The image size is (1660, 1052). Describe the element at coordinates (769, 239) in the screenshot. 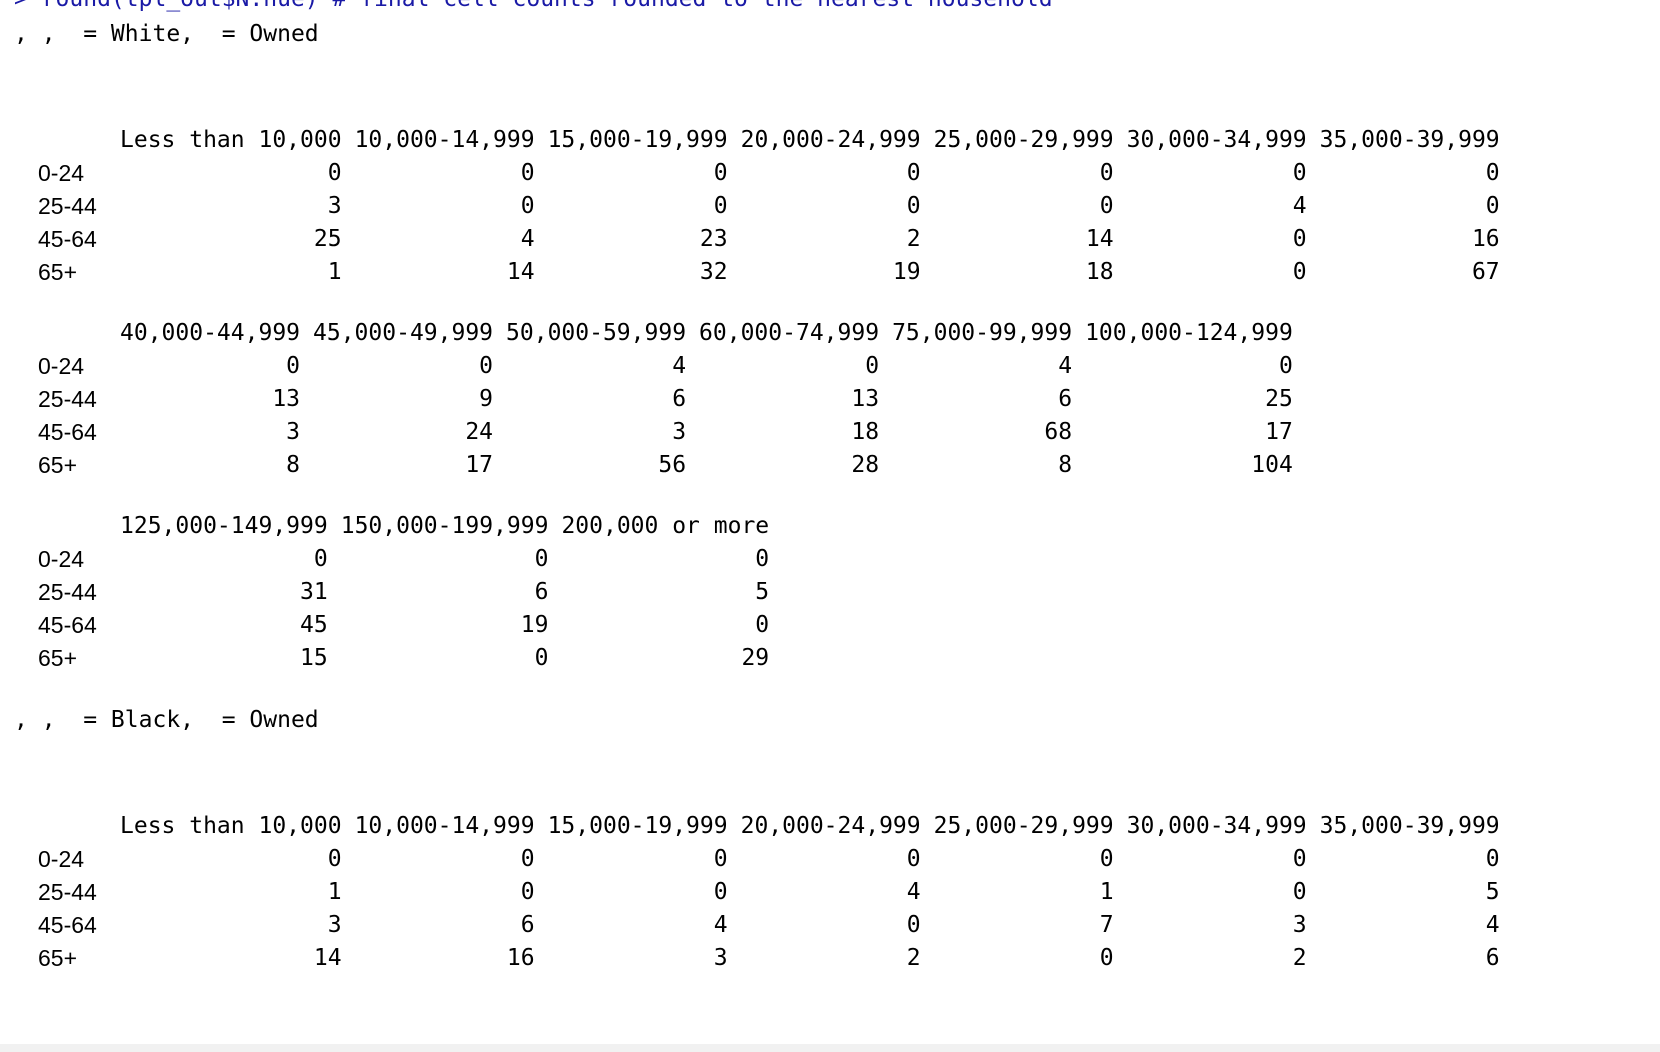

I see `table-row: 45-64 25 4 23 2 14 0 16` at that location.